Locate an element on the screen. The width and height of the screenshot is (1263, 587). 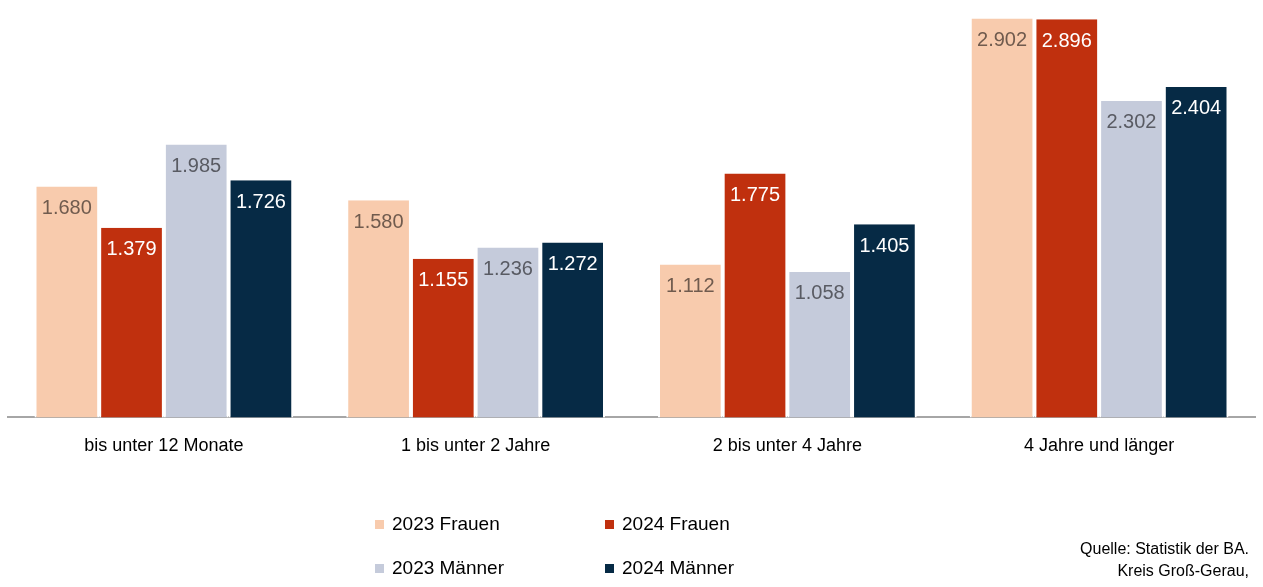
data-label: 1.058 is located at coordinates (819, 292).